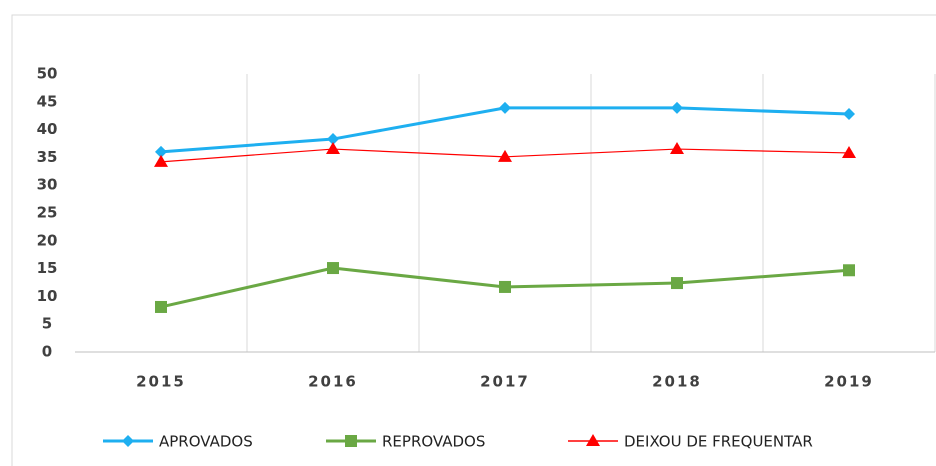 This screenshot has height=466, width=936. I want to click on x-tick-label: 2017, so click(505, 382).